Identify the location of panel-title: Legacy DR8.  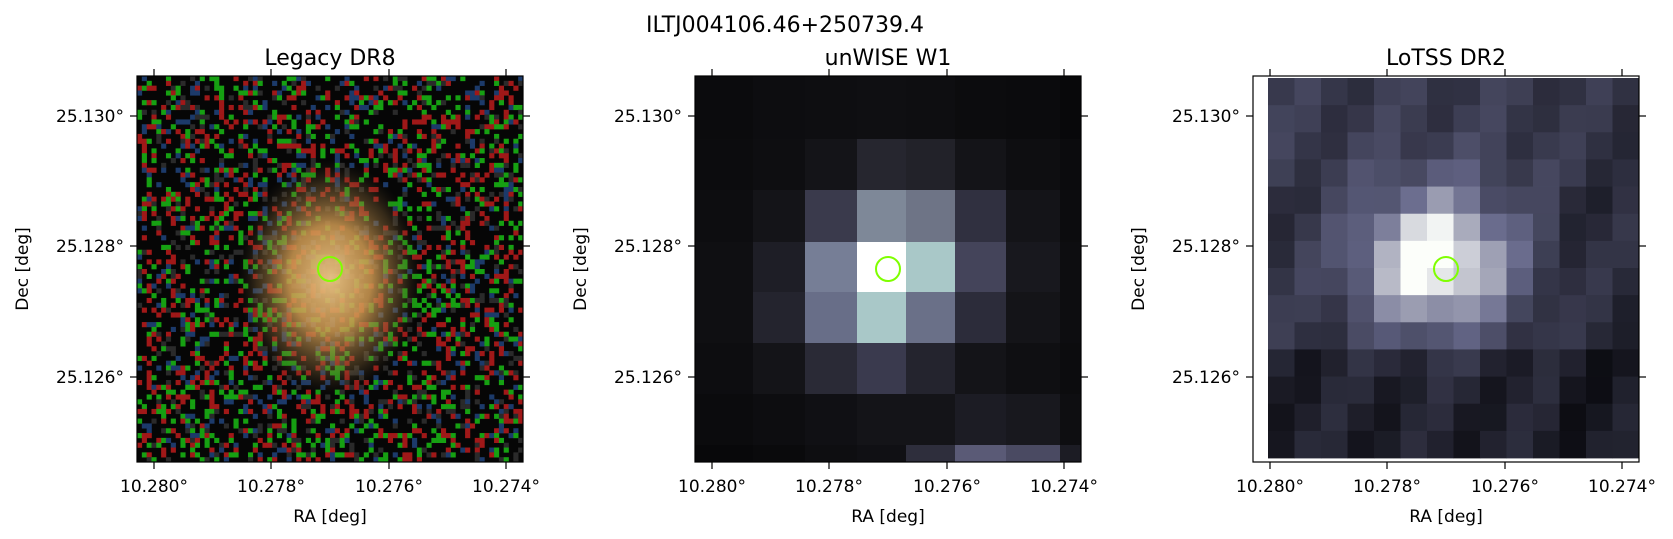
(329, 58).